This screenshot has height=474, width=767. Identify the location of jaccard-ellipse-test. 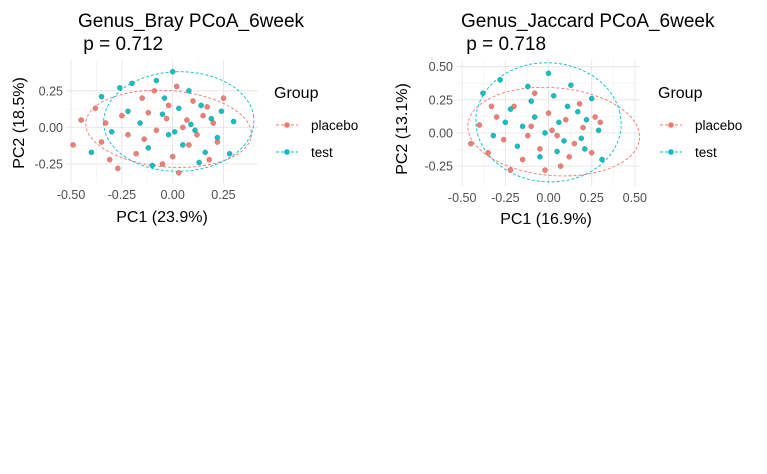
(548, 122).